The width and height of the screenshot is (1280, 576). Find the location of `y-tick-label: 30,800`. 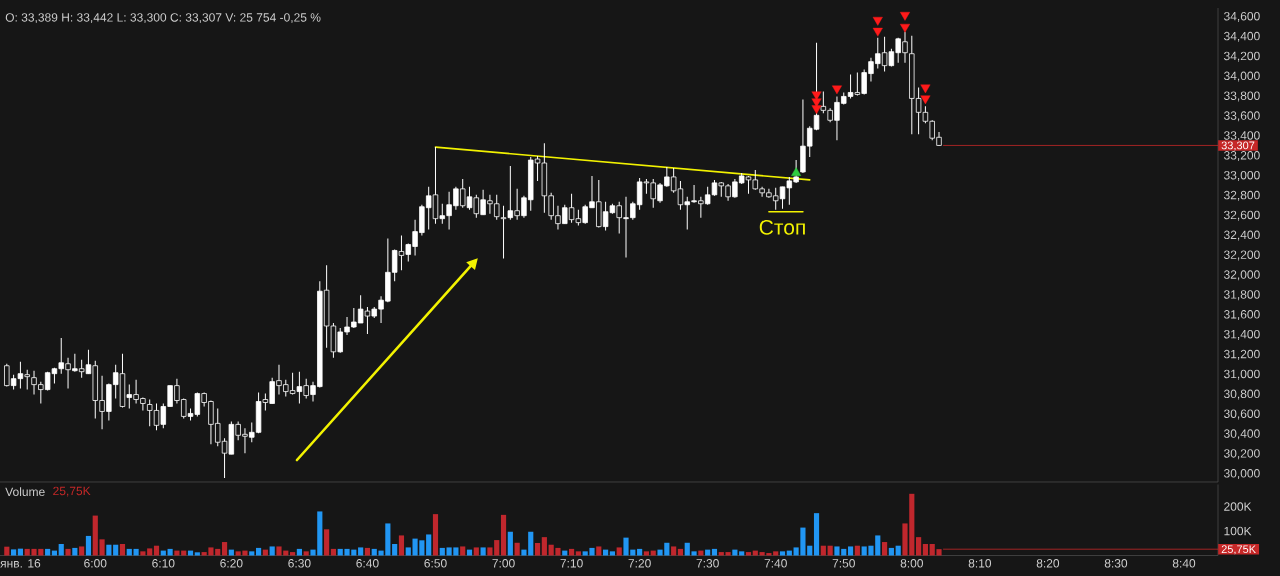

y-tick-label: 30,800 is located at coordinates (1241, 394).